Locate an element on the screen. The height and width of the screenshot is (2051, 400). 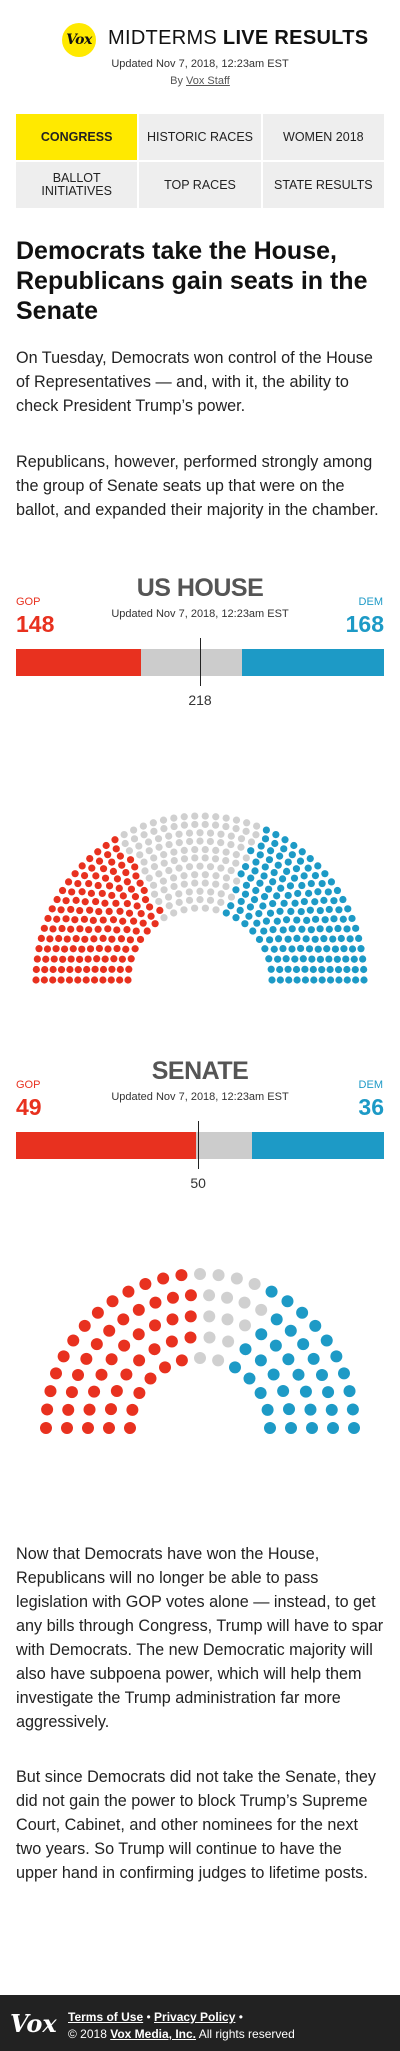
nav-top-races: TOP RACES is located at coordinates (200, 185).